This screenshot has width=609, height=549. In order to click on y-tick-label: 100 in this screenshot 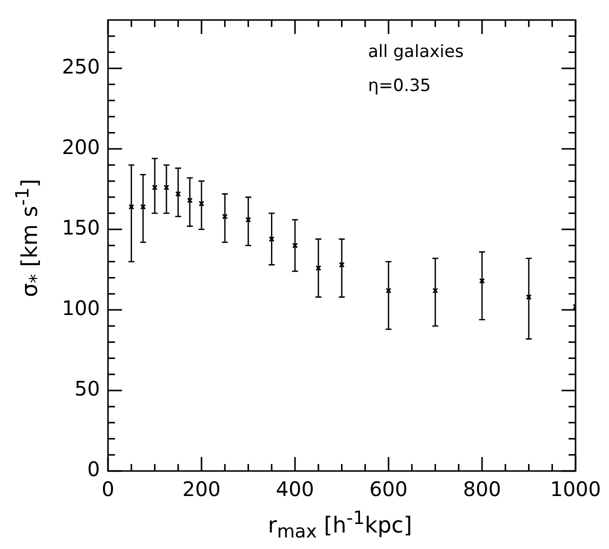, I will do `click(81, 308)`.